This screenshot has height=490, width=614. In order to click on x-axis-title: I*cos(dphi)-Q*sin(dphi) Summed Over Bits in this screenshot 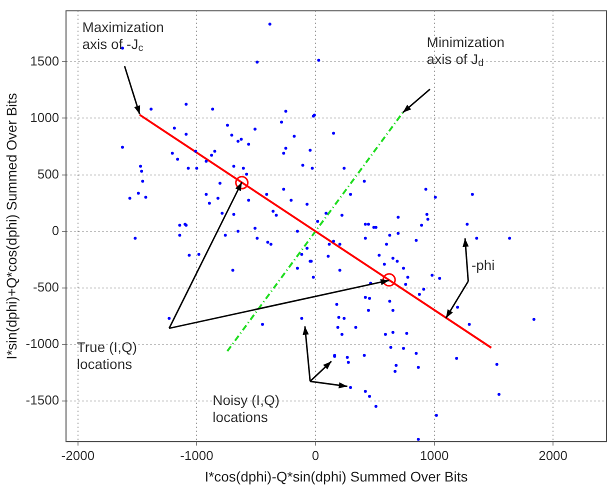, I will do `click(336, 476)`.